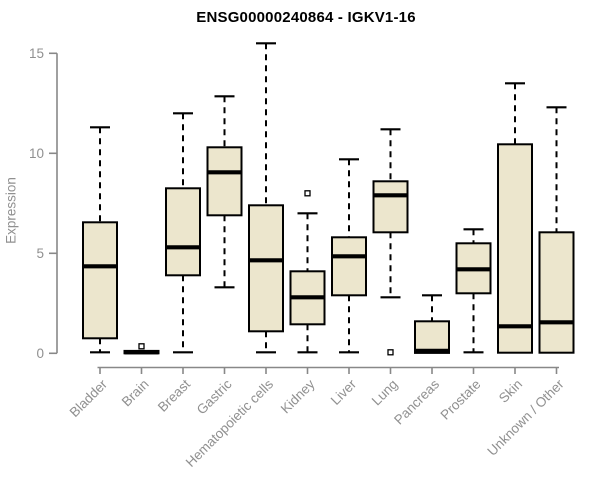  I want to click on y-tick-label: 15, so click(36, 53).